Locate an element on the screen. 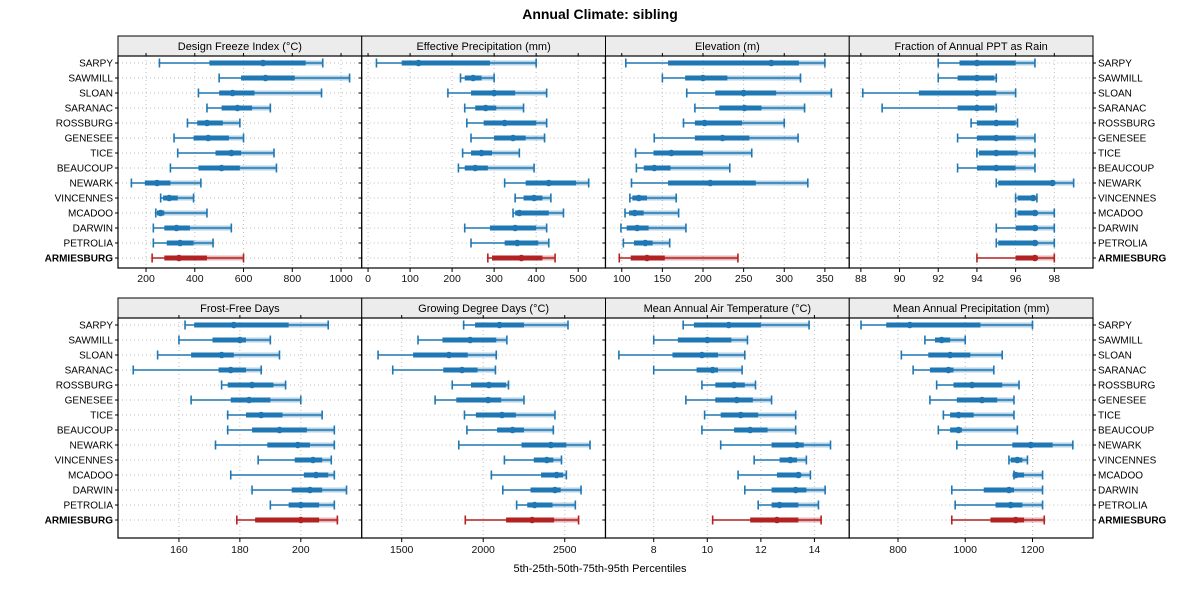  x-tick-label: 88 is located at coordinates (861, 279).